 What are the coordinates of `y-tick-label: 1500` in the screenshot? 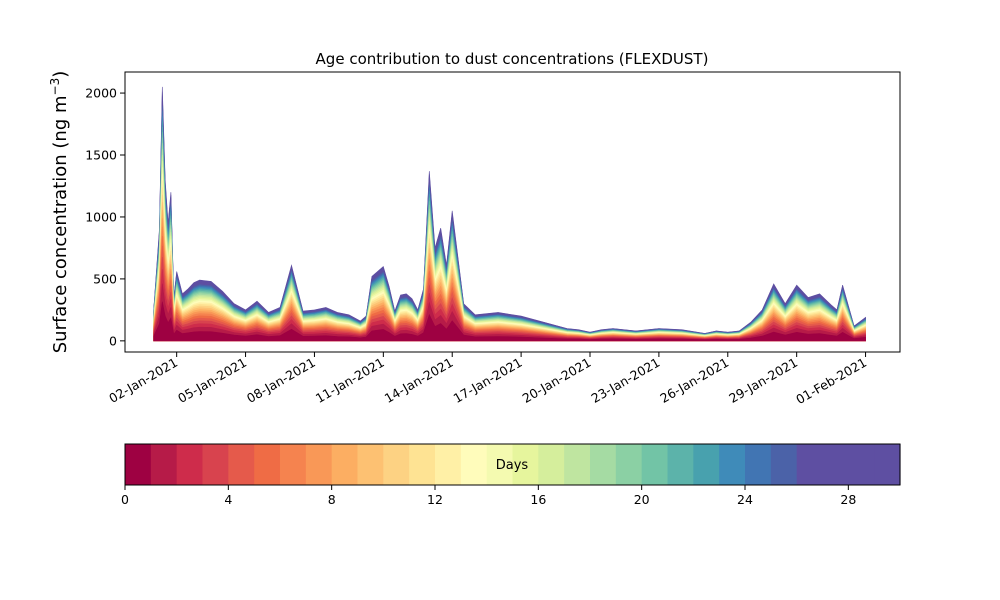 It's located at (101, 155).